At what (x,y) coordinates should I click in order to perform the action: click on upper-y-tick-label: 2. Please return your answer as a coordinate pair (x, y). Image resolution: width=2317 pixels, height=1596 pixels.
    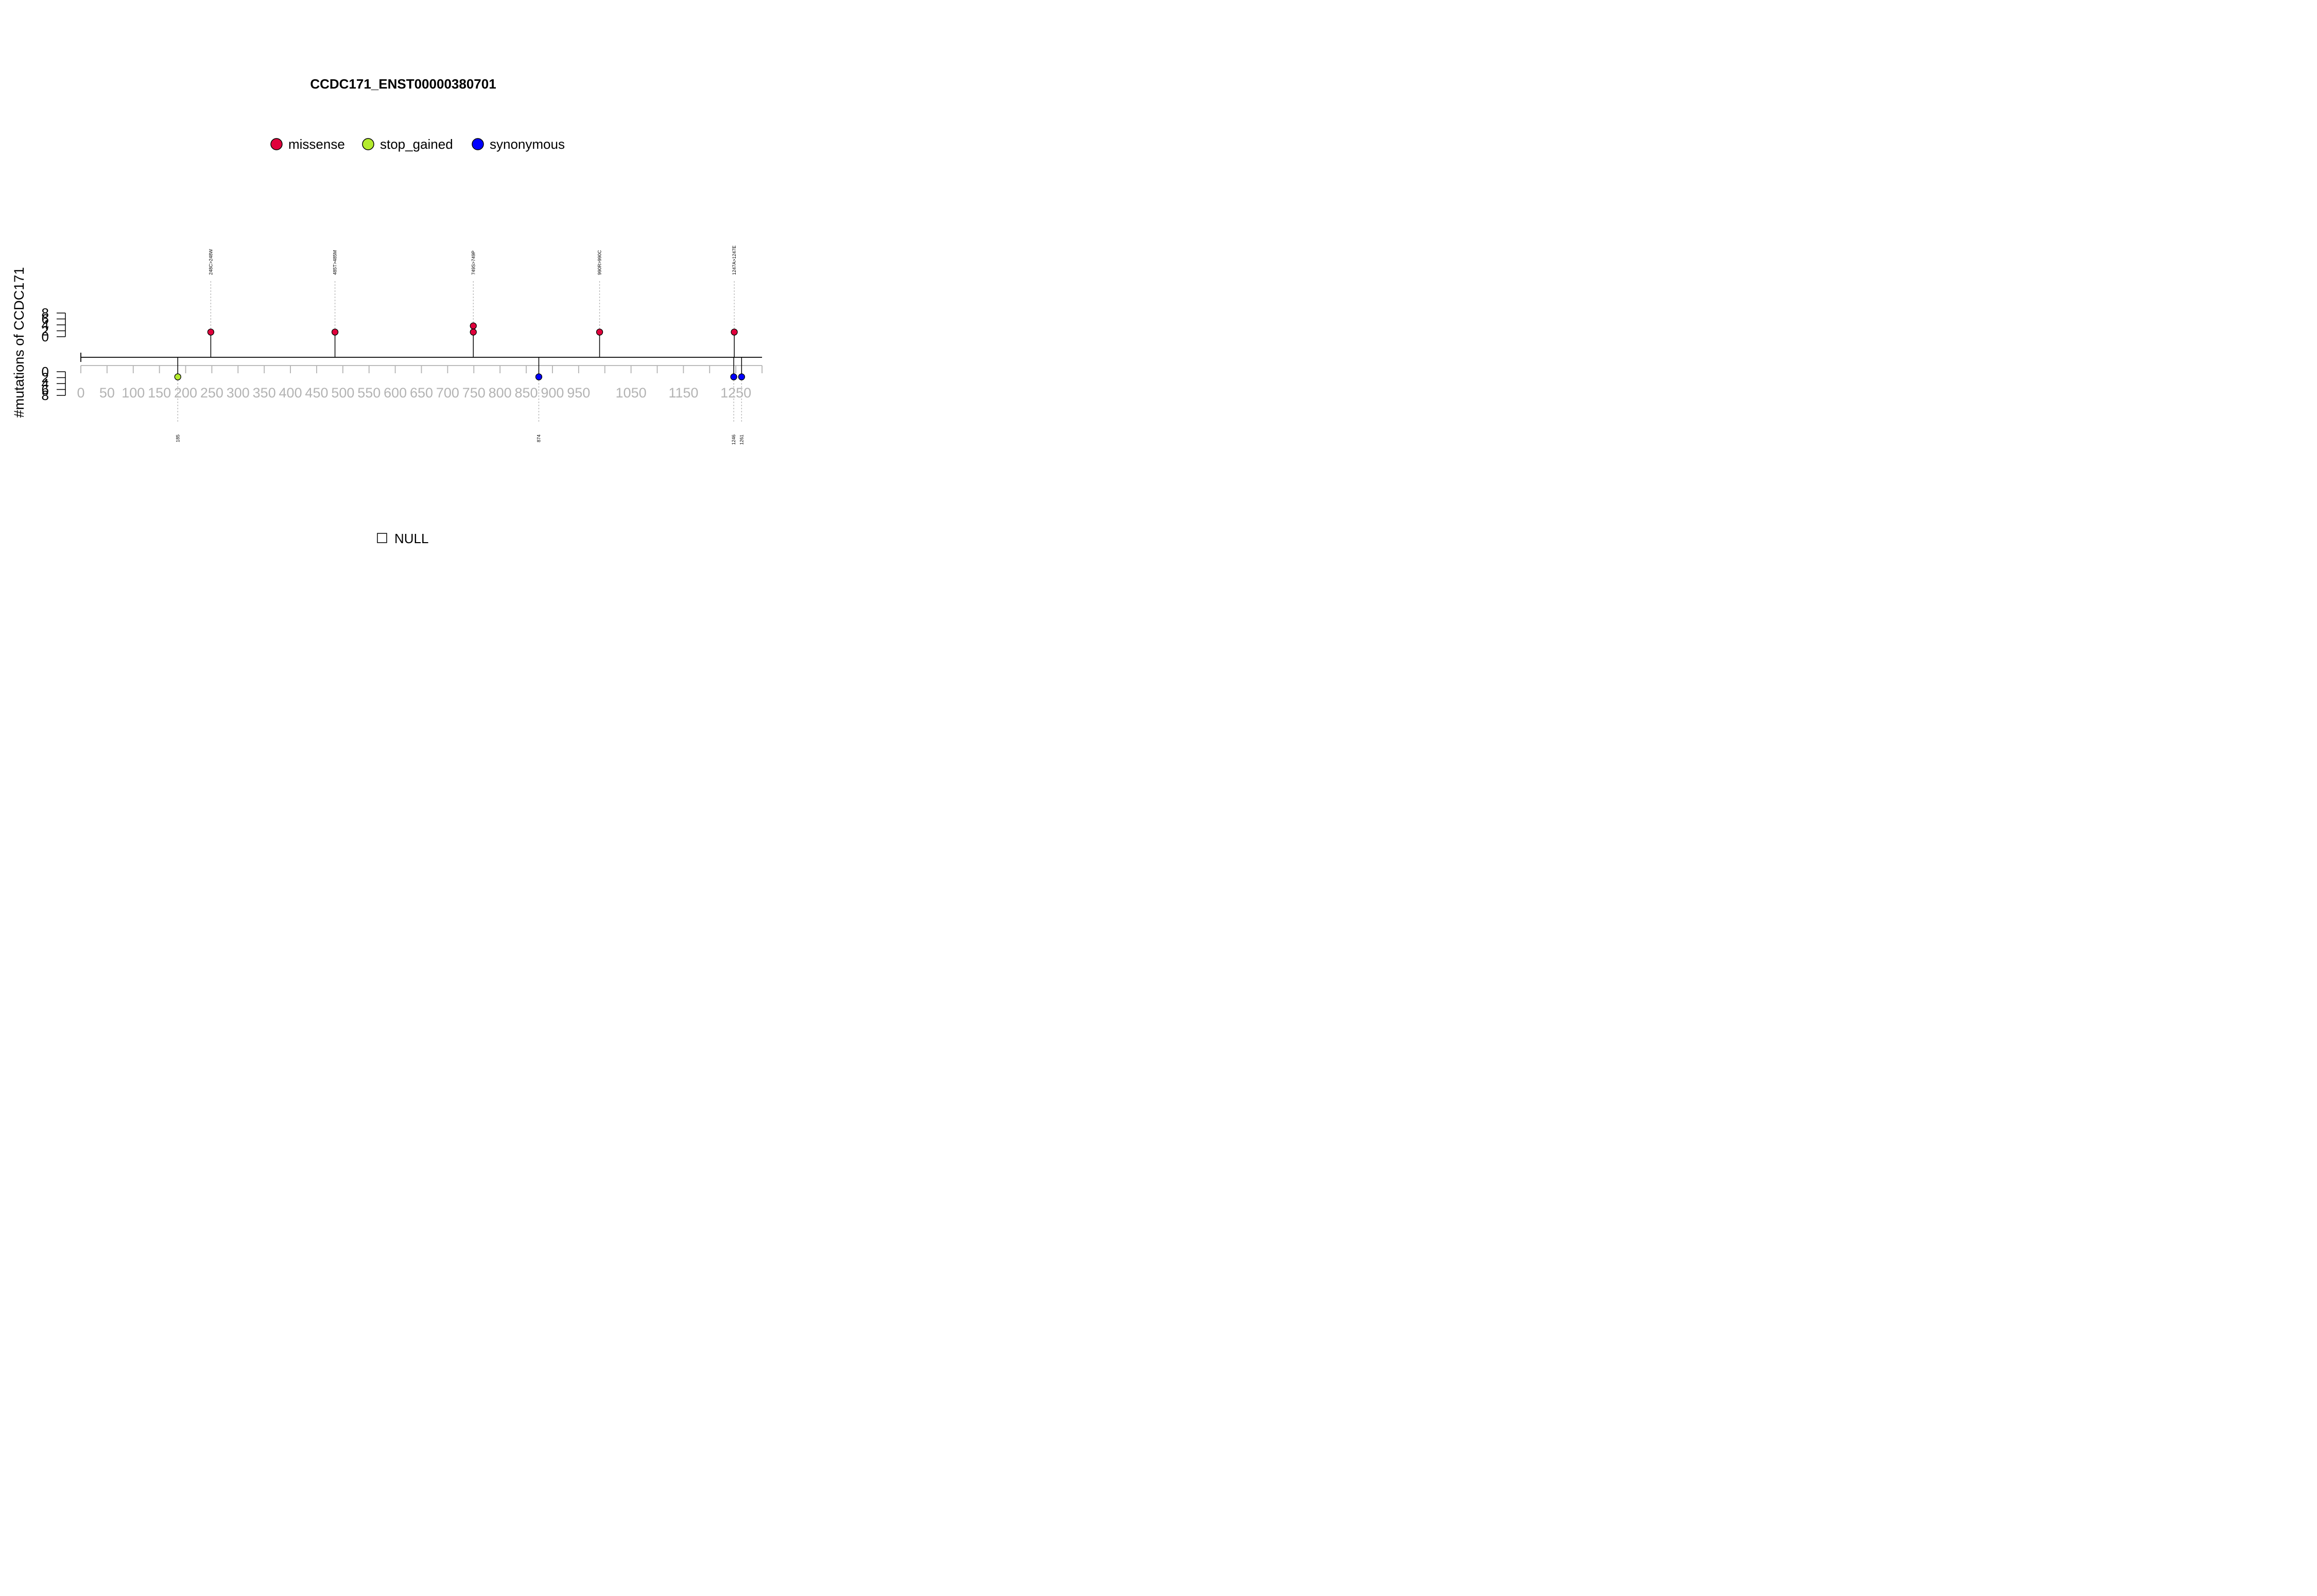
    Looking at the image, I should click on (45, 331).